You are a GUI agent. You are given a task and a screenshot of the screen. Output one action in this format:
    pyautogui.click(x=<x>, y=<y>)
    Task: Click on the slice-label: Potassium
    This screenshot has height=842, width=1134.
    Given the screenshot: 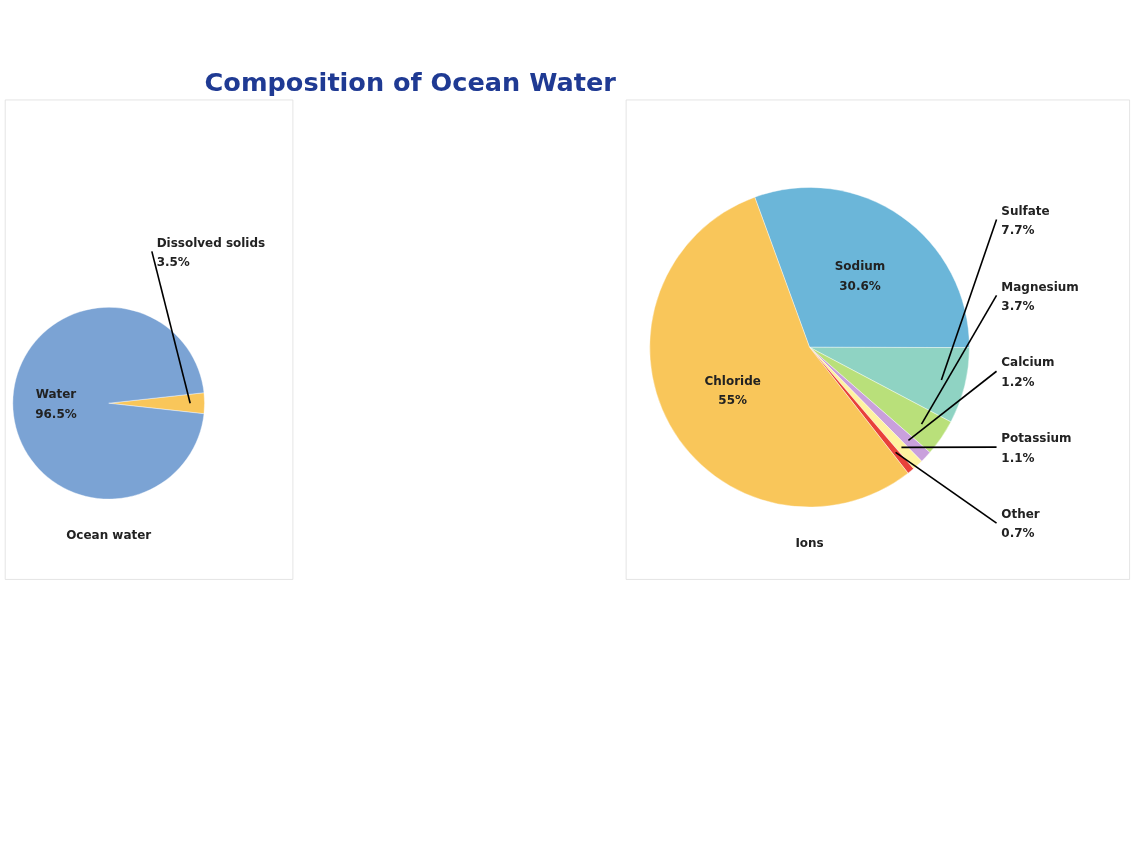 What is the action you would take?
    pyautogui.click(x=1036, y=438)
    